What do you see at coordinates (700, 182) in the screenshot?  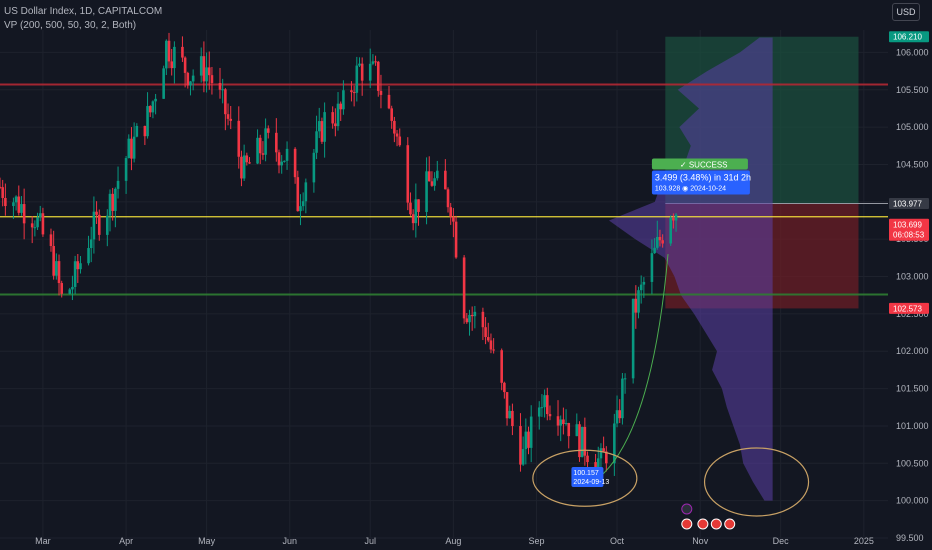 I see `measure-box` at bounding box center [700, 182].